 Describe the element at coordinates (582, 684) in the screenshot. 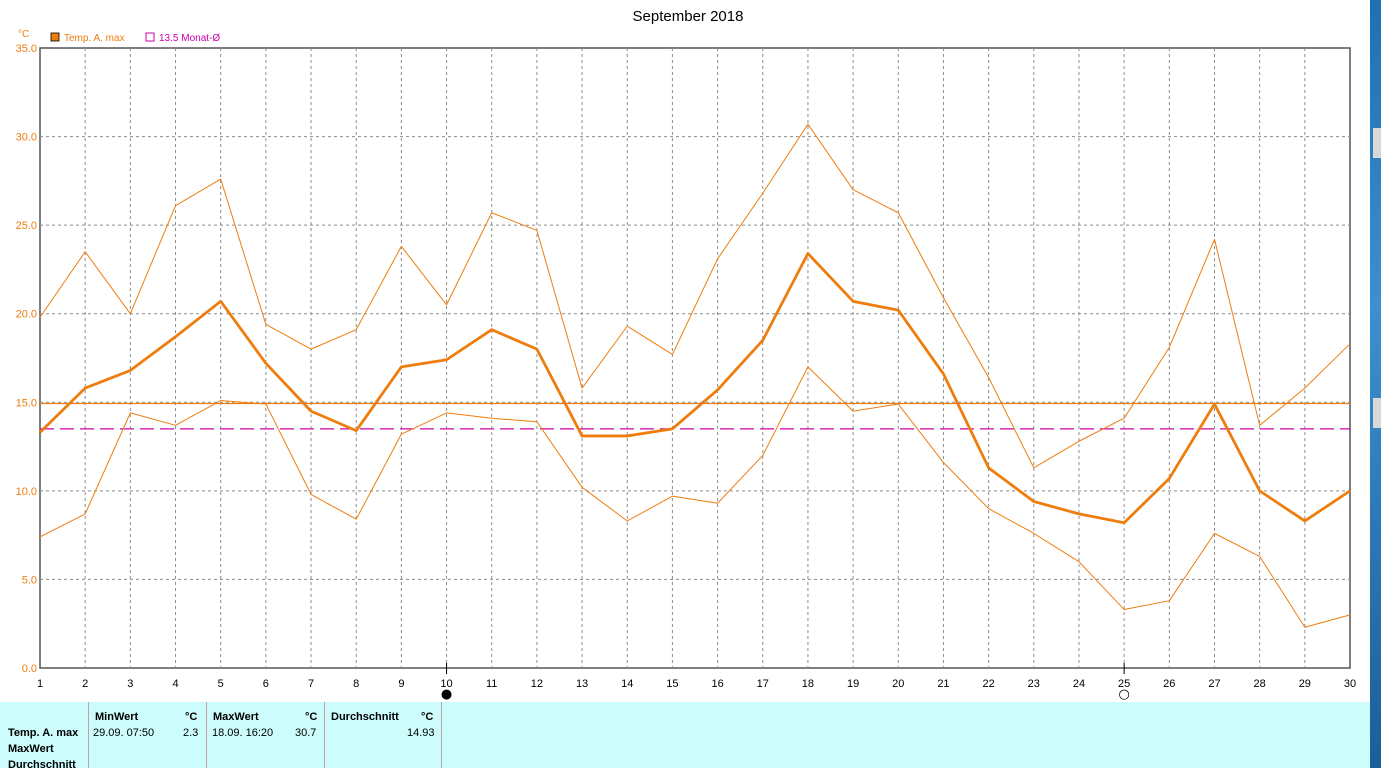

I see `x-tick-label: 13` at that location.